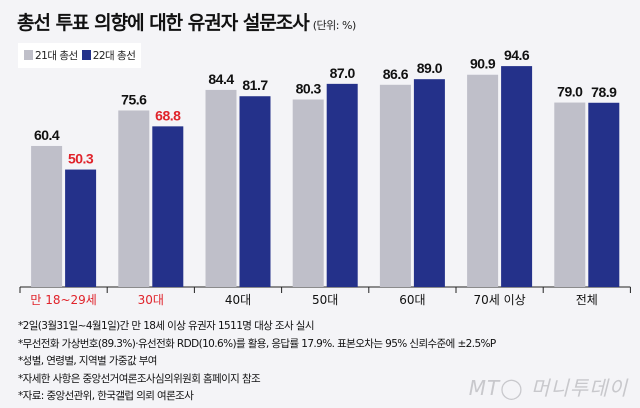 The image size is (640, 408). I want to click on note: *자료: 중앙선관위, 한국갤럽 의뢰 여론조사, so click(106, 396).